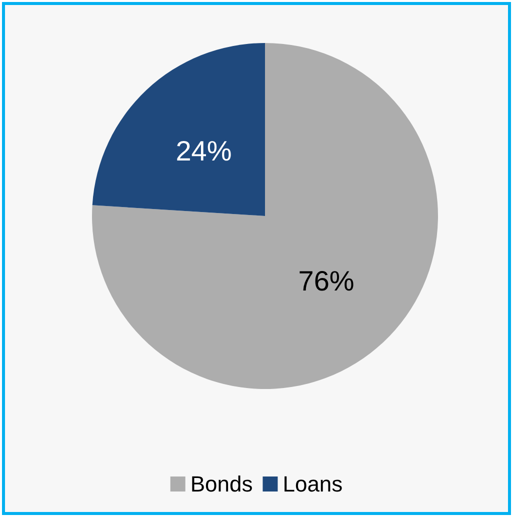  I want to click on legend-label: Bonds, so click(221, 484).